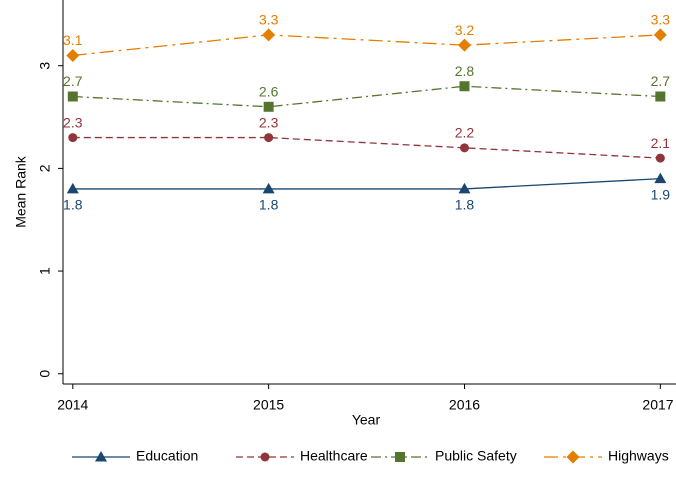 The image size is (676, 494). What do you see at coordinates (661, 143) in the screenshot?
I see `data-label: 2.1` at bounding box center [661, 143].